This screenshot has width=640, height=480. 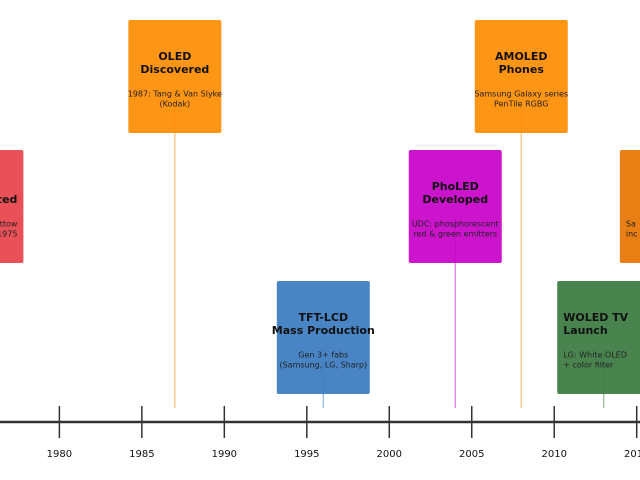 I want to click on x-tick-label: 1995, so click(x=306, y=454).